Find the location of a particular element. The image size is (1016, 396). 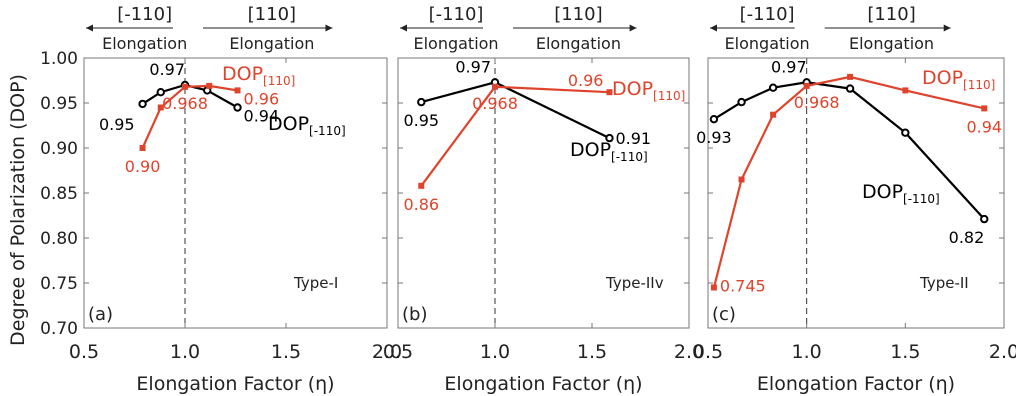

panel-tag: (a) is located at coordinates (100, 314).